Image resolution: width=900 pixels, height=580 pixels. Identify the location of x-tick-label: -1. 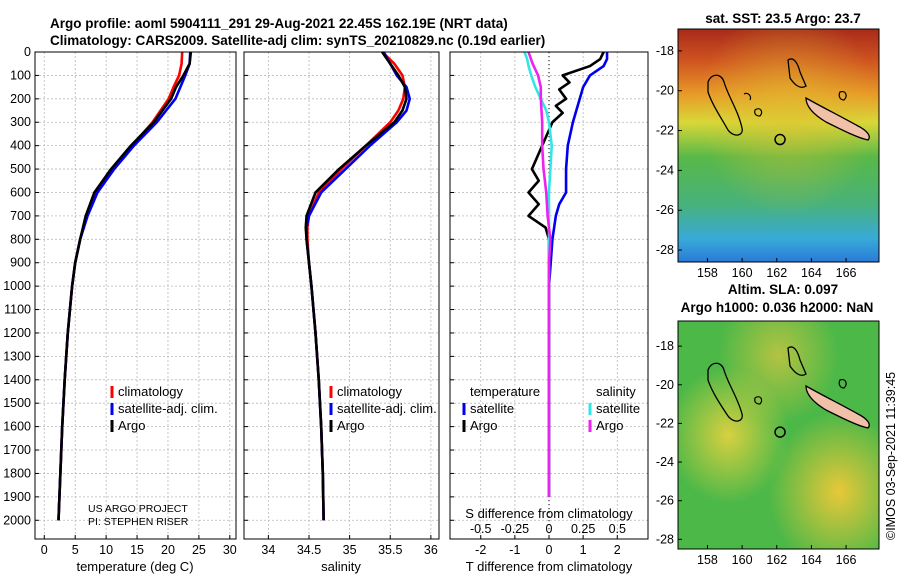
(514, 550).